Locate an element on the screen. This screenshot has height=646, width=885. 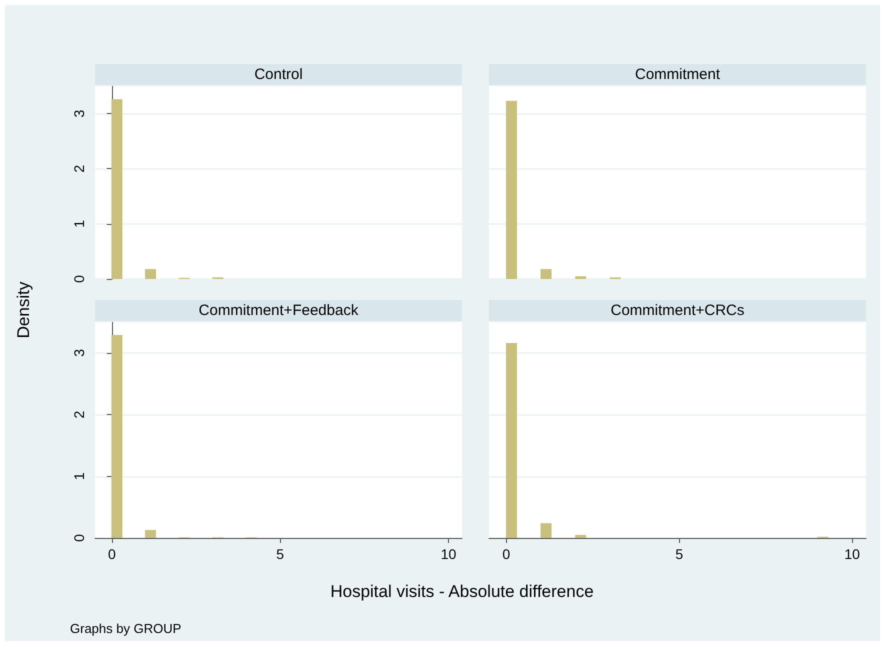
chart-title: Commitment is located at coordinates (677, 74).